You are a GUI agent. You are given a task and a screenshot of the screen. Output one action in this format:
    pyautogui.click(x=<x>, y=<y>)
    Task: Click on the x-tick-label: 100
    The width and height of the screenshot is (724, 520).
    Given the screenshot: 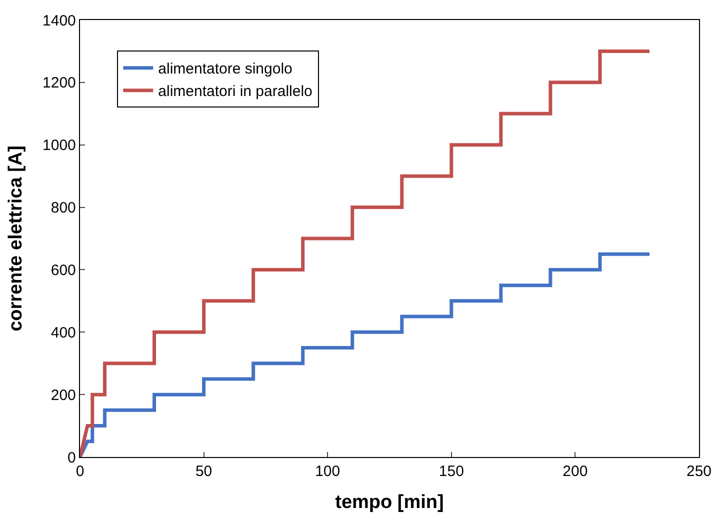 What is the action you would take?
    pyautogui.click(x=327, y=471)
    